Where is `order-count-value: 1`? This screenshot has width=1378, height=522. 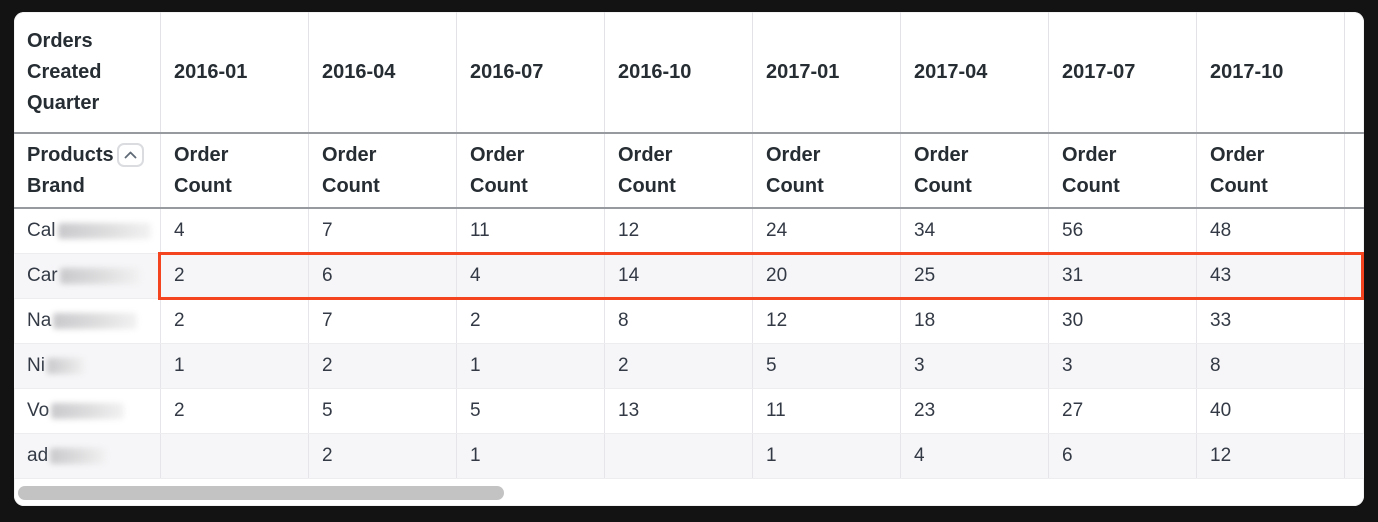
order-count-value: 1 is located at coordinates (179, 365).